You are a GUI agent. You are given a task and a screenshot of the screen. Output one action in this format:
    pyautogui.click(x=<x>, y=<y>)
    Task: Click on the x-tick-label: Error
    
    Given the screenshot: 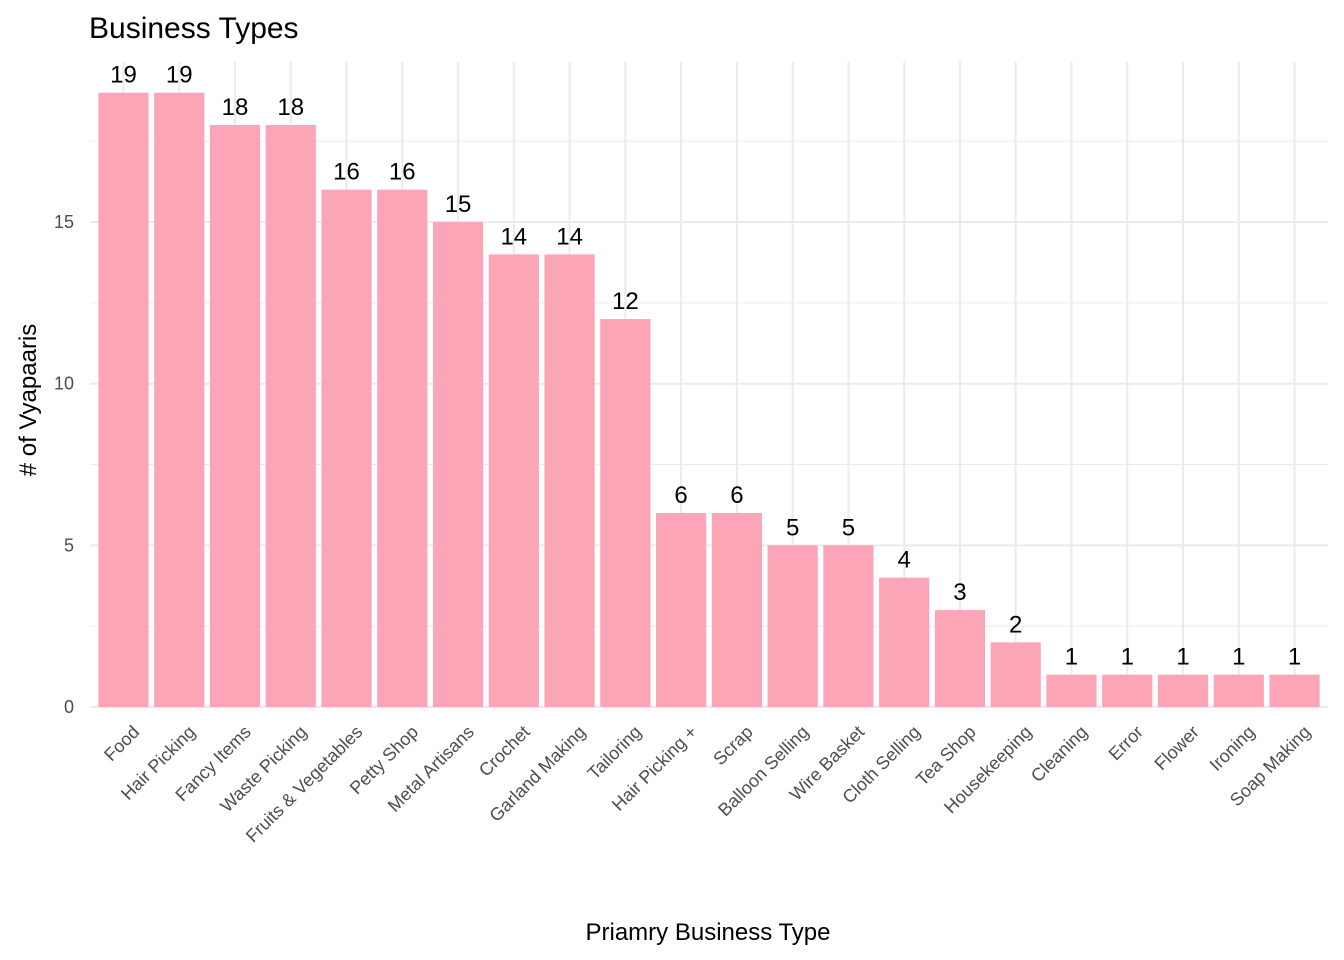 What is the action you would take?
    pyautogui.click(x=1126, y=743)
    